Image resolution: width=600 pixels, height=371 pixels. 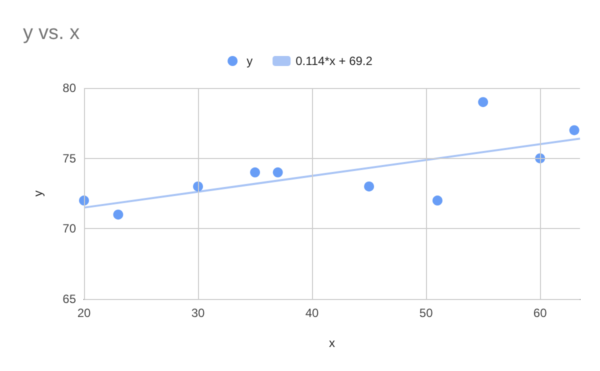 I want to click on x-tick-label: 50, so click(x=426, y=313).